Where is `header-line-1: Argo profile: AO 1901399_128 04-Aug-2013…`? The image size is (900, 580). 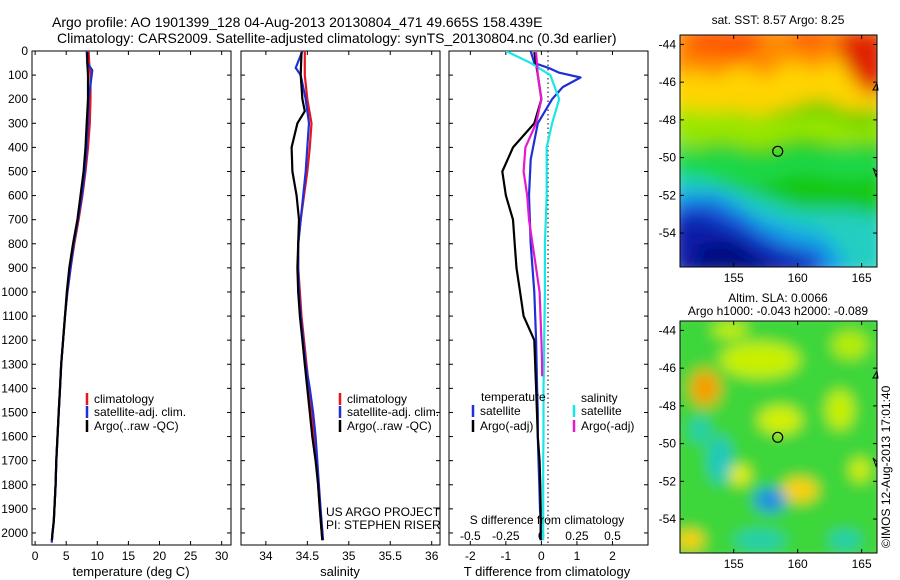 header-line-1: Argo profile: AO 1901399_128 04-Aug-2013… is located at coordinates (297, 22).